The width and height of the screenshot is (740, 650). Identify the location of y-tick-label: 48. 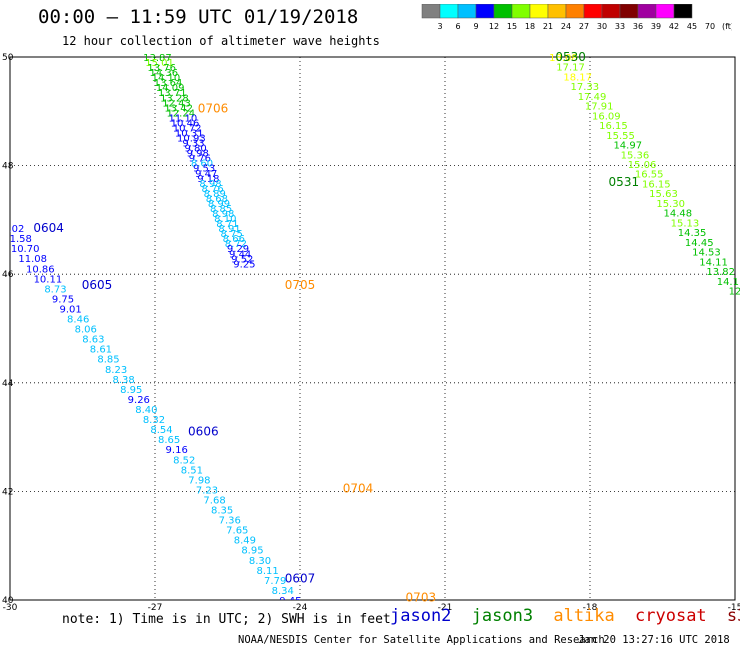
(8, 167).